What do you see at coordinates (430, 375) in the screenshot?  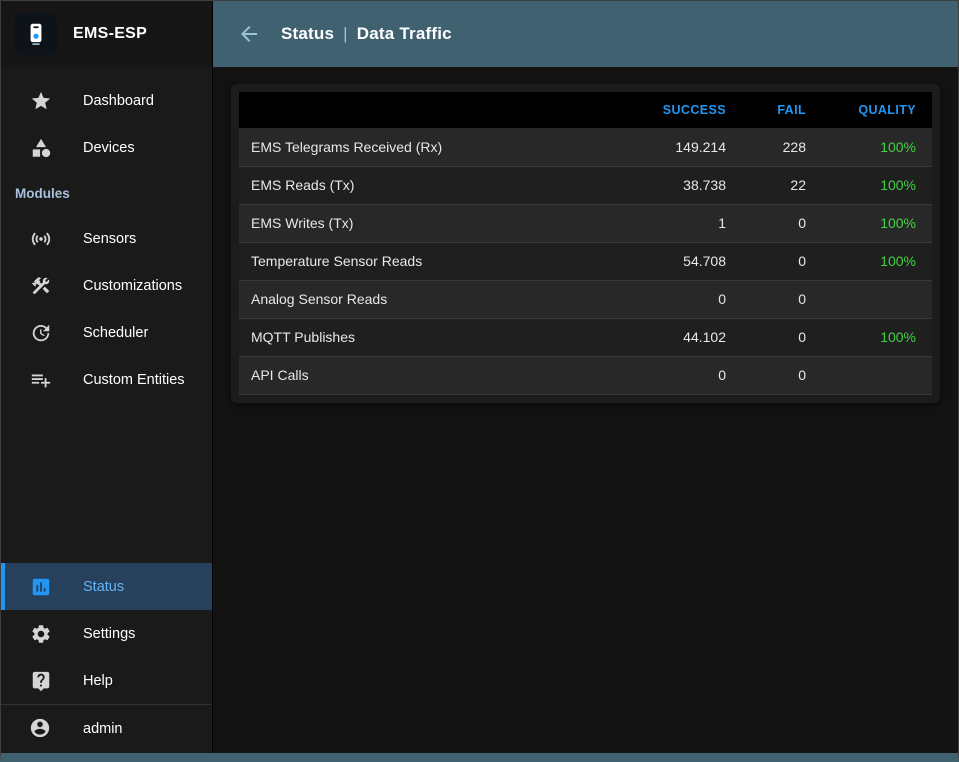 I see `row-label: API Calls` at bounding box center [430, 375].